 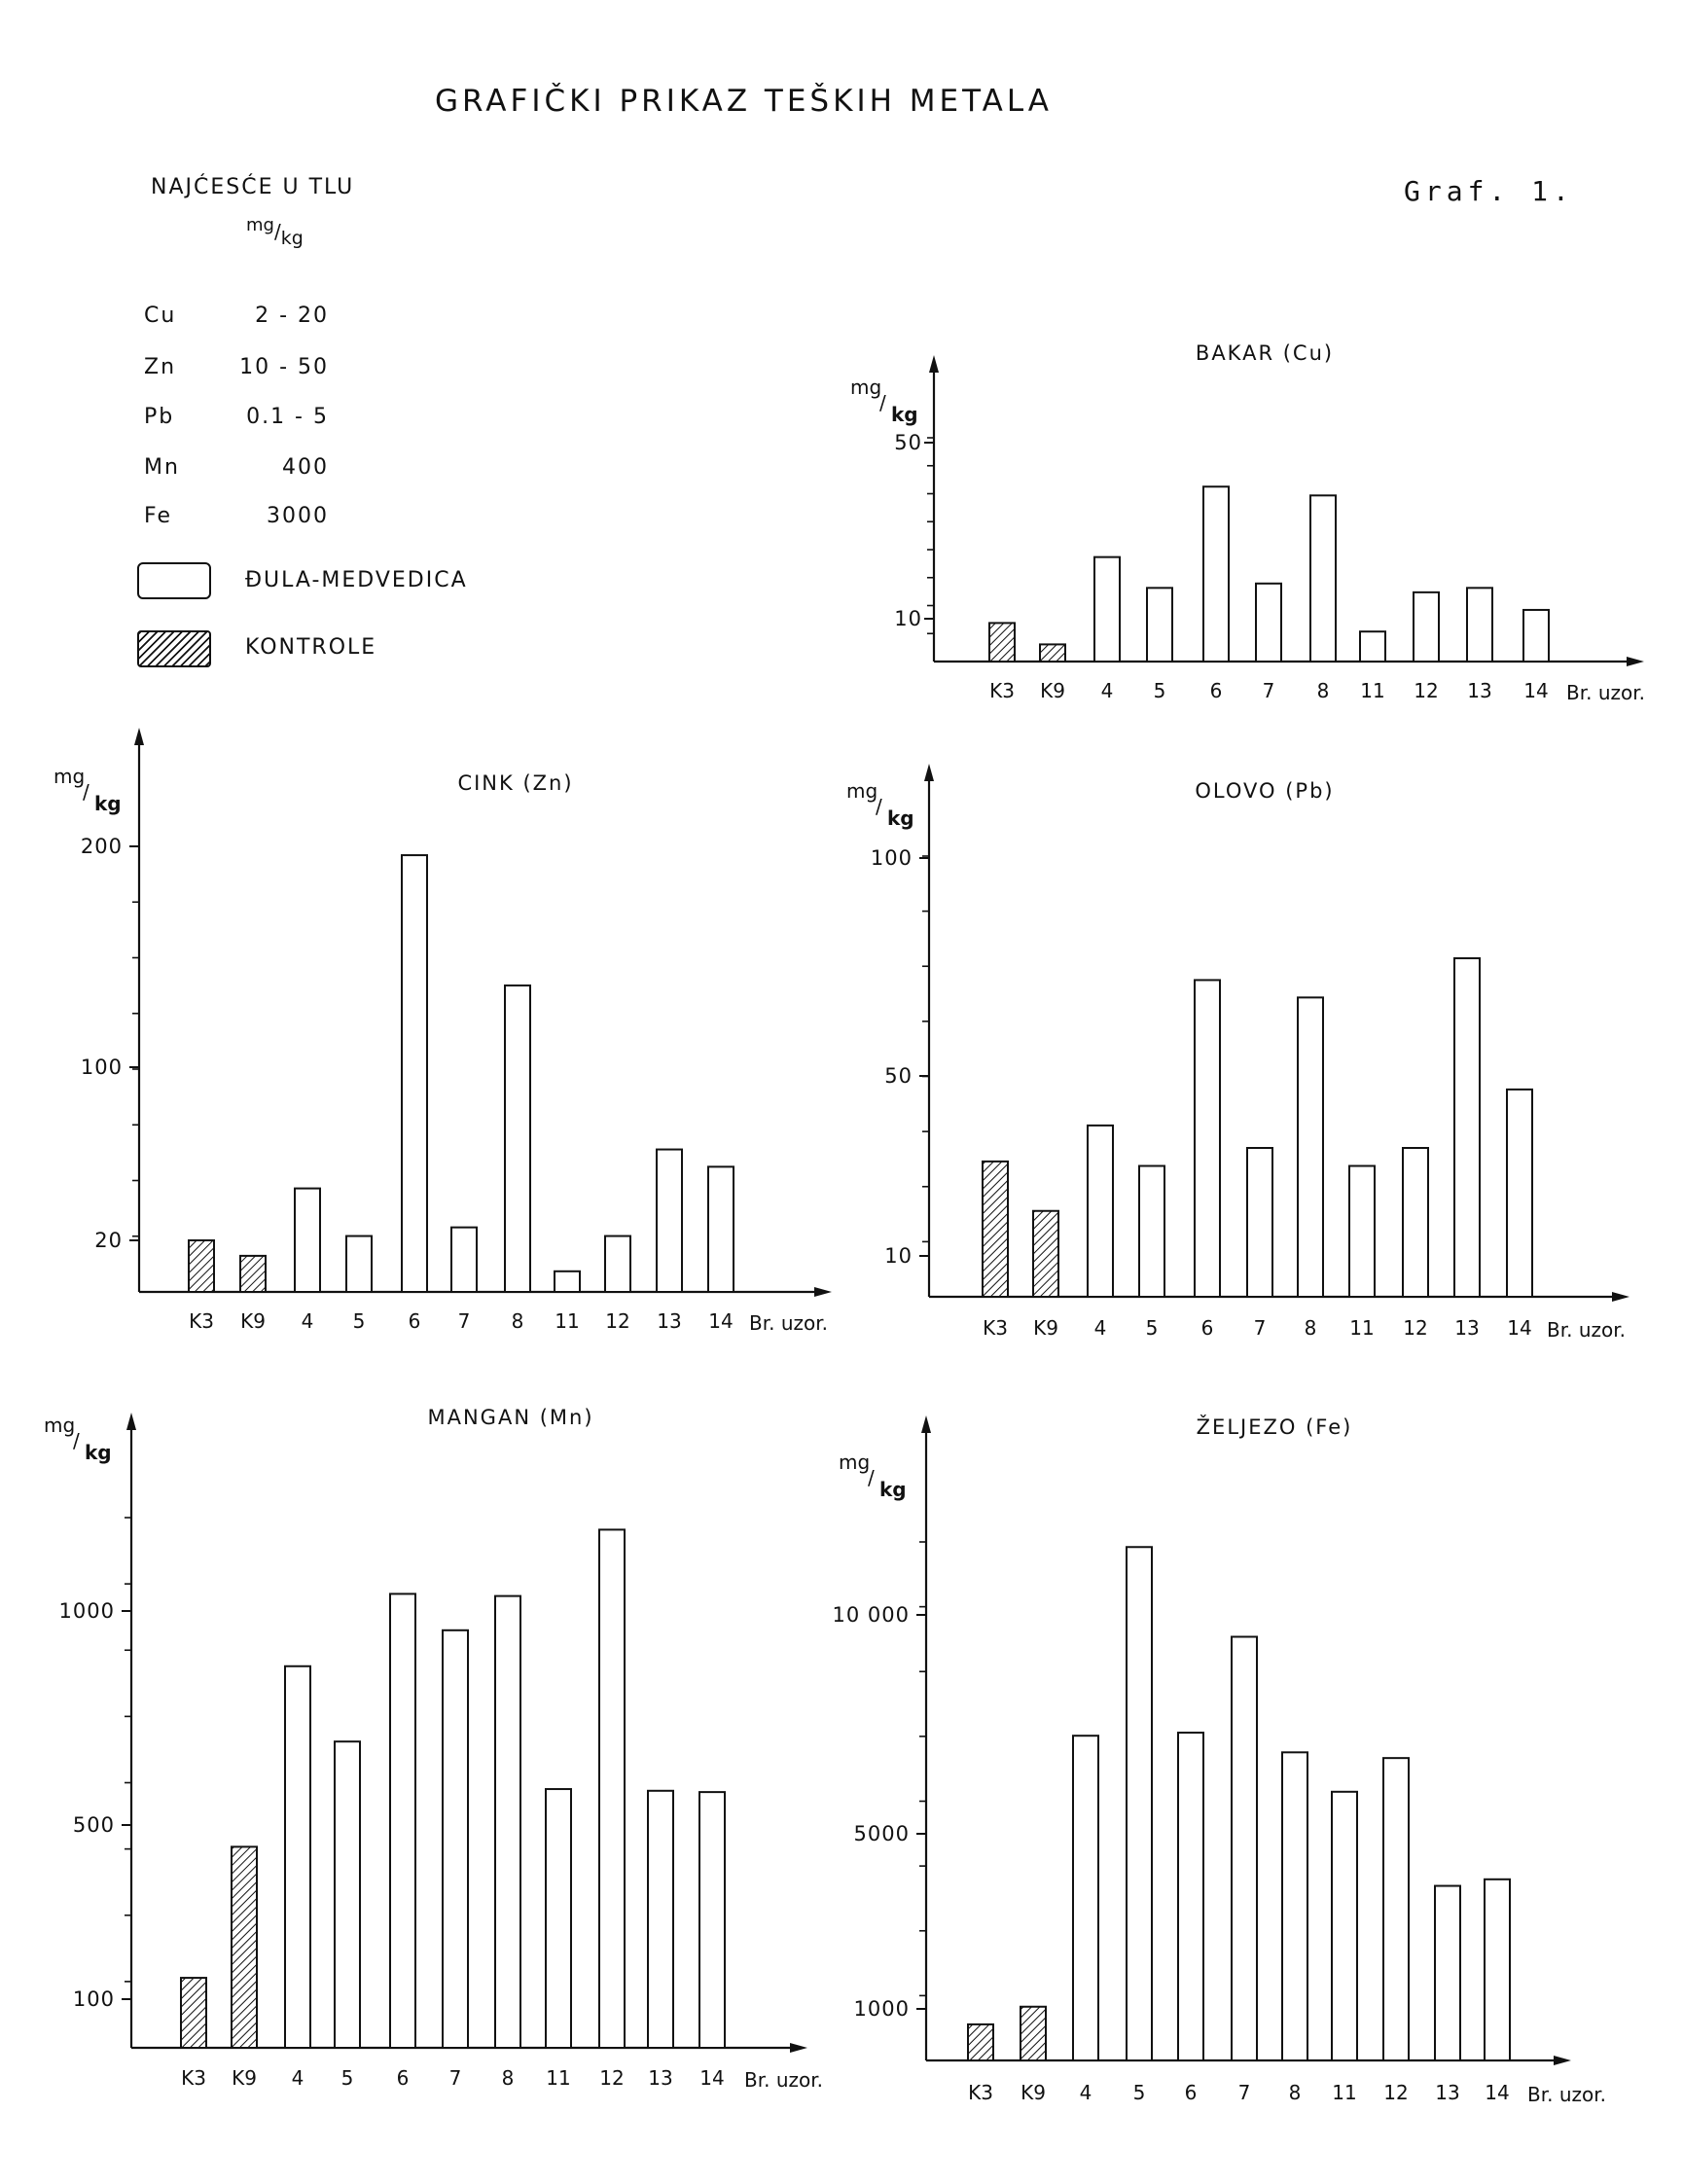 What do you see at coordinates (284, 367) in the screenshot?
I see `typical-range: 10 - 50` at bounding box center [284, 367].